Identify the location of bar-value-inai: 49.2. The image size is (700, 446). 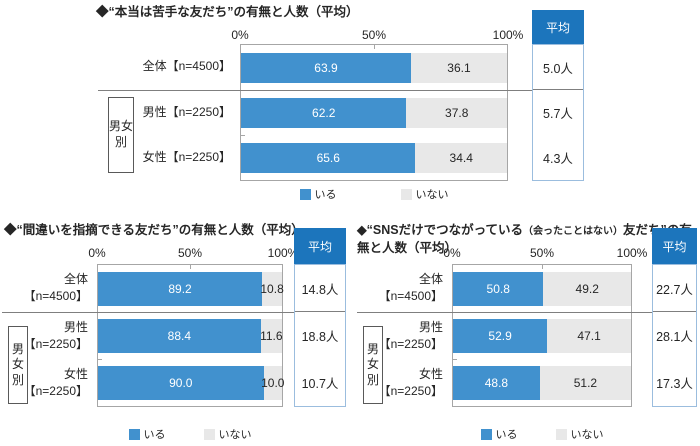
(587, 288).